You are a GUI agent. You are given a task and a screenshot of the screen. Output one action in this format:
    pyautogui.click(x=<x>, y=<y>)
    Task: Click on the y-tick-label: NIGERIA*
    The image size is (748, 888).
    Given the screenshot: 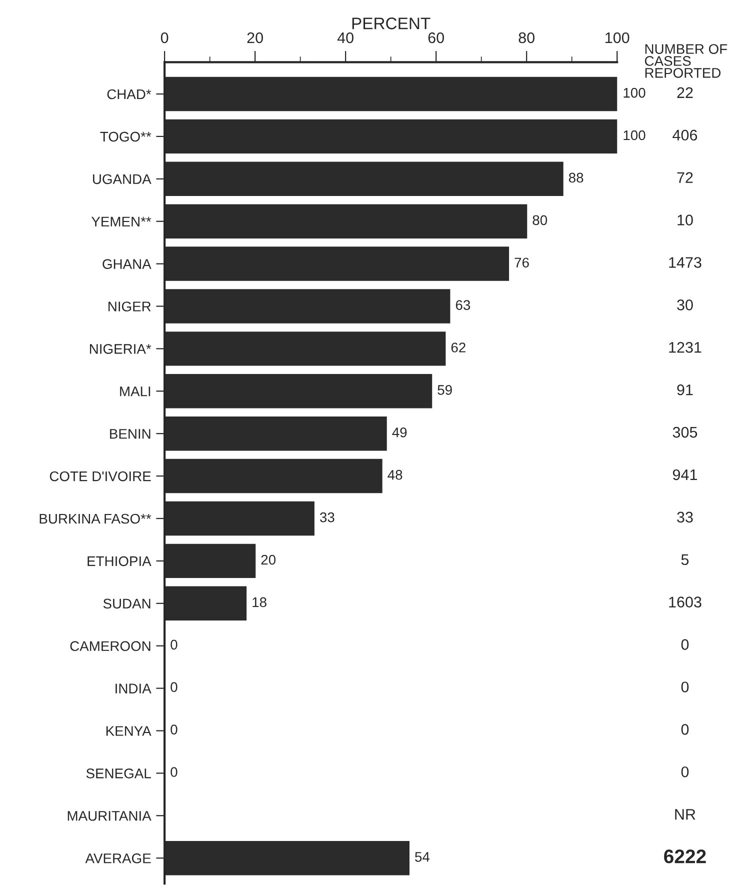 What is the action you would take?
    pyautogui.click(x=121, y=349)
    